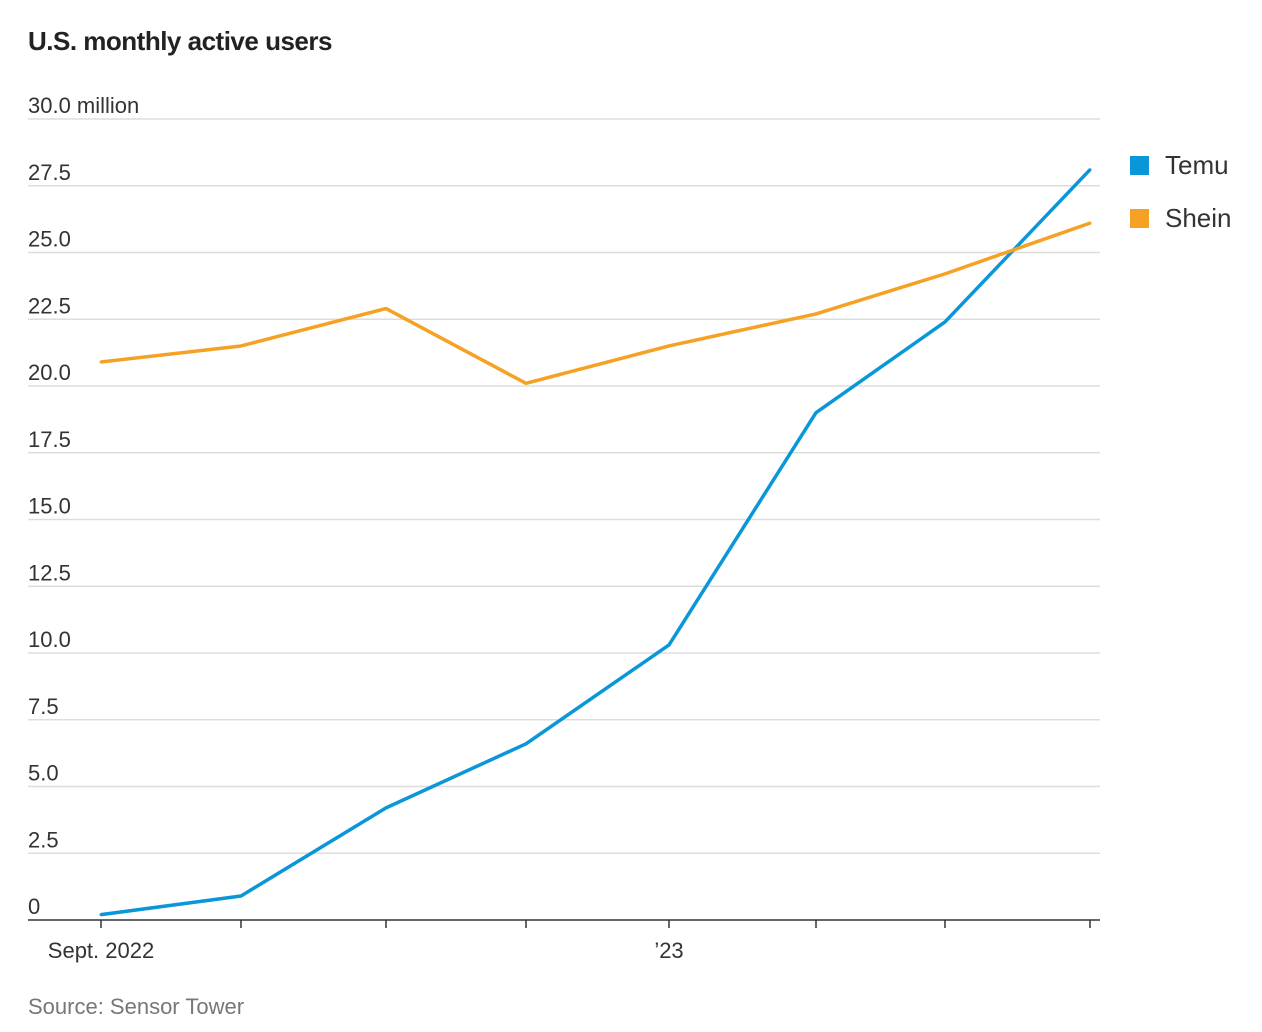 Image resolution: width=1262 pixels, height=1032 pixels. What do you see at coordinates (49, 172) in the screenshot?
I see `y-tick-label: 27.5` at bounding box center [49, 172].